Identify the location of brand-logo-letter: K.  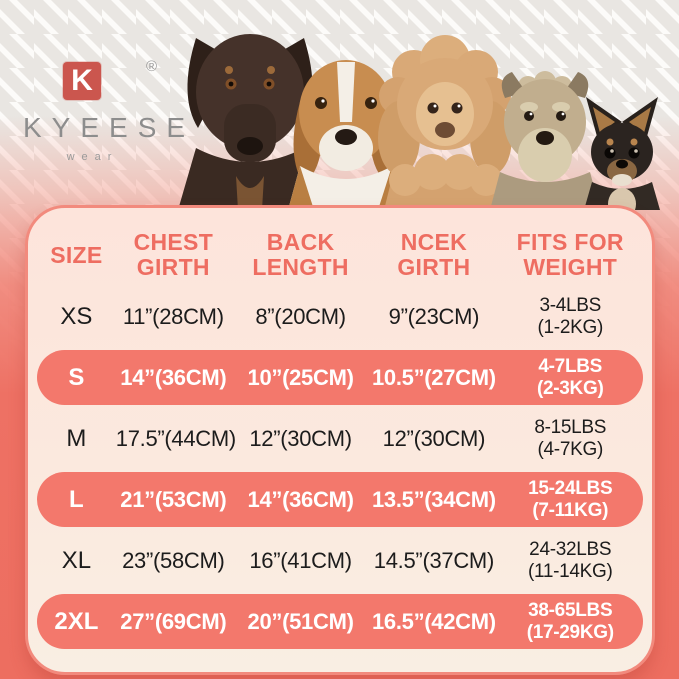
(82, 80).